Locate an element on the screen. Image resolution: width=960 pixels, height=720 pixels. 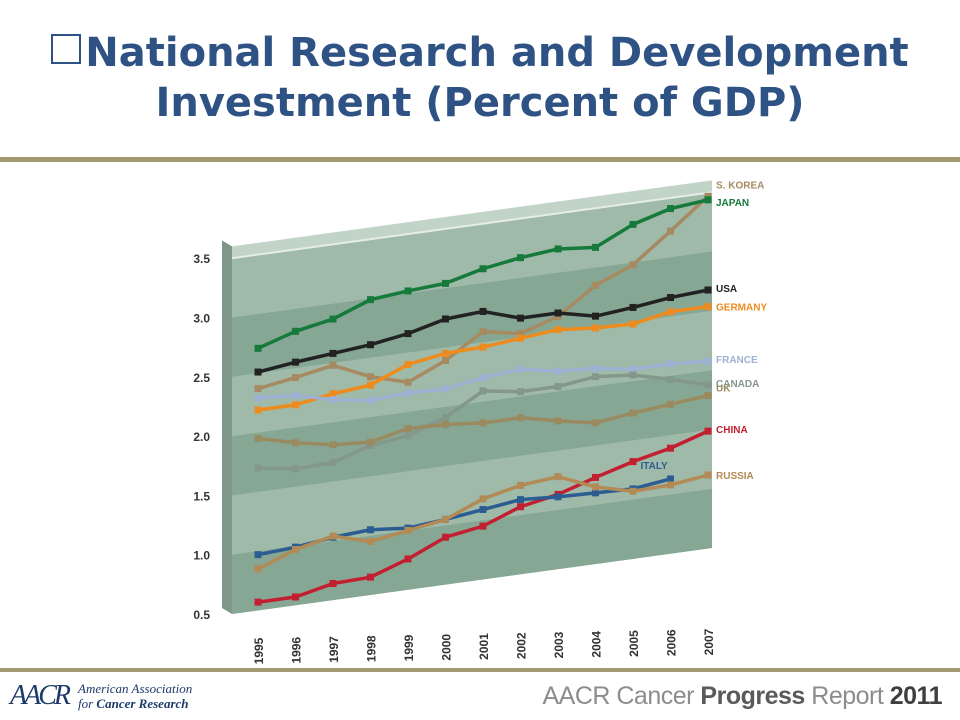
x-tick-label: 2002 is located at coordinates (522, 645).